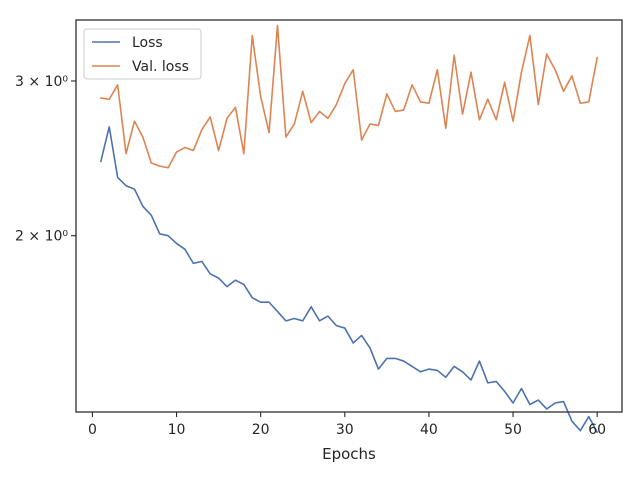  I want to click on x-tick-label: 10, so click(177, 430).